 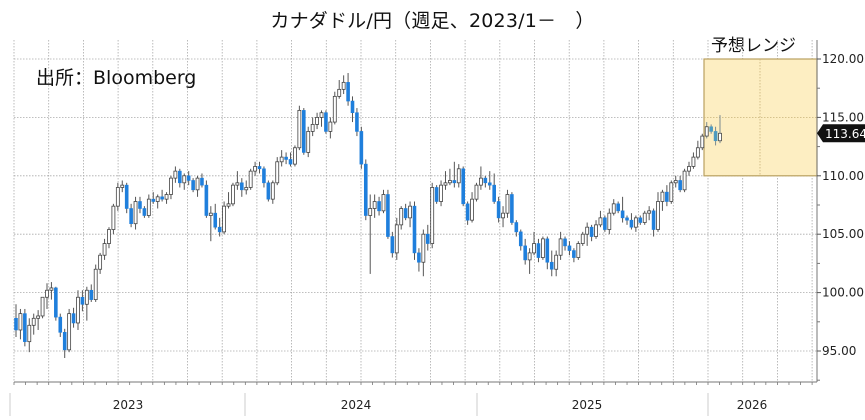 What do you see at coordinates (843, 176) in the screenshot?
I see `svg-text: 110.00` at bounding box center [843, 176].